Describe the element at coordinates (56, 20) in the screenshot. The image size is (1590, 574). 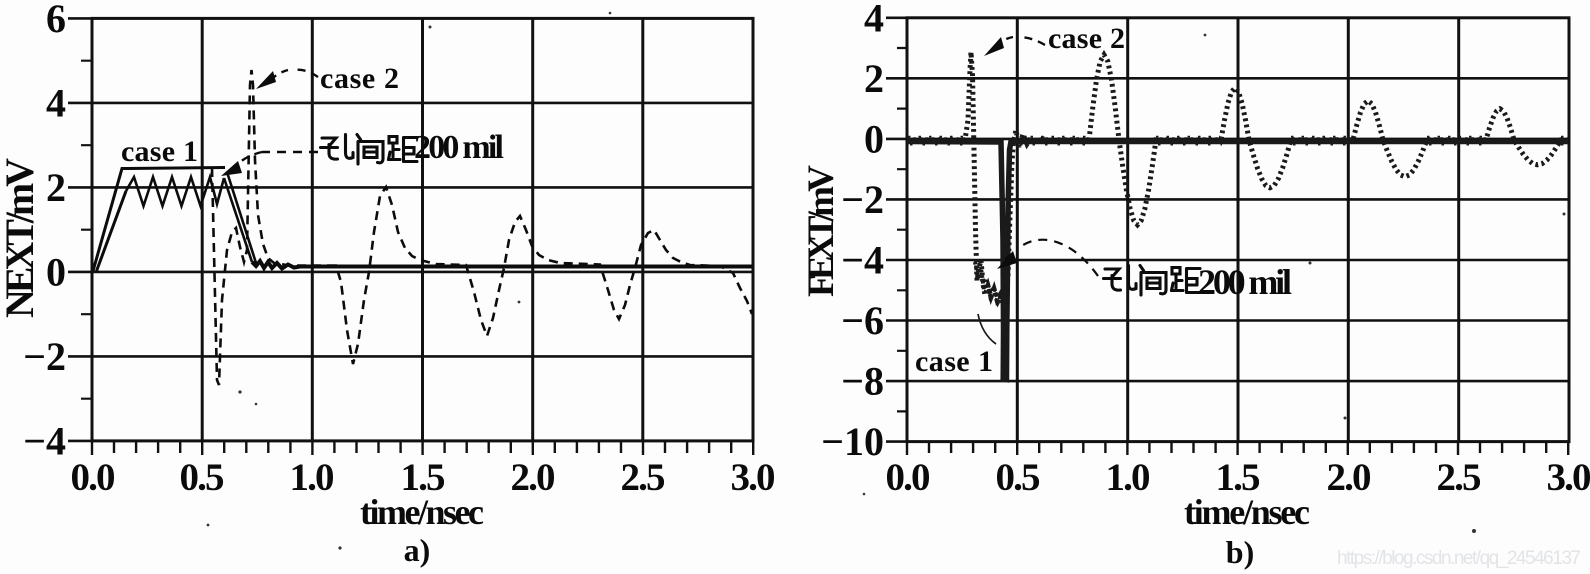
I see `svg-text: 6` at that location.